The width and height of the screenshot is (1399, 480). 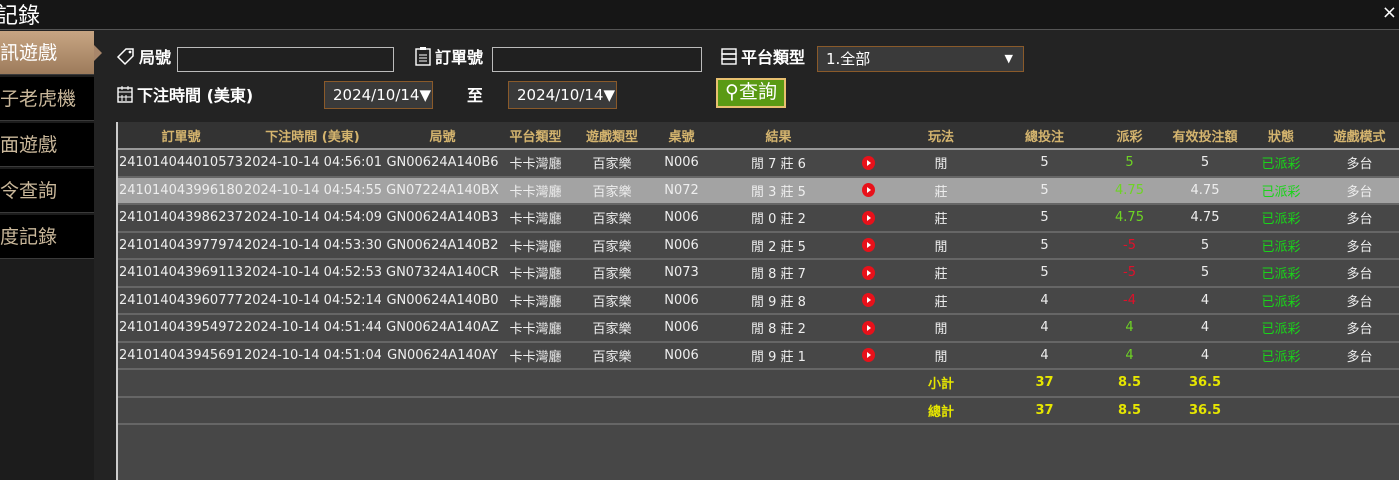 What do you see at coordinates (442, 273) in the screenshot?
I see `cell-round-no: GN07324A140CR` at bounding box center [442, 273].